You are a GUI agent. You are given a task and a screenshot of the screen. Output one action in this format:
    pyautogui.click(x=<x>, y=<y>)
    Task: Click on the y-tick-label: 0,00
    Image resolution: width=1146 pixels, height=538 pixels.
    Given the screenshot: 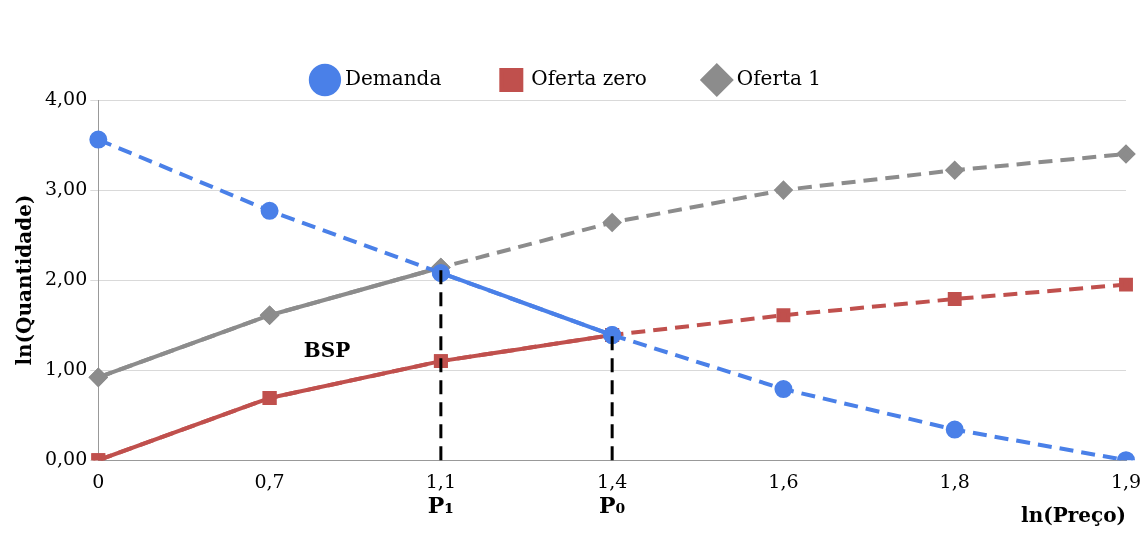 What is the action you would take?
    pyautogui.click(x=66, y=458)
    